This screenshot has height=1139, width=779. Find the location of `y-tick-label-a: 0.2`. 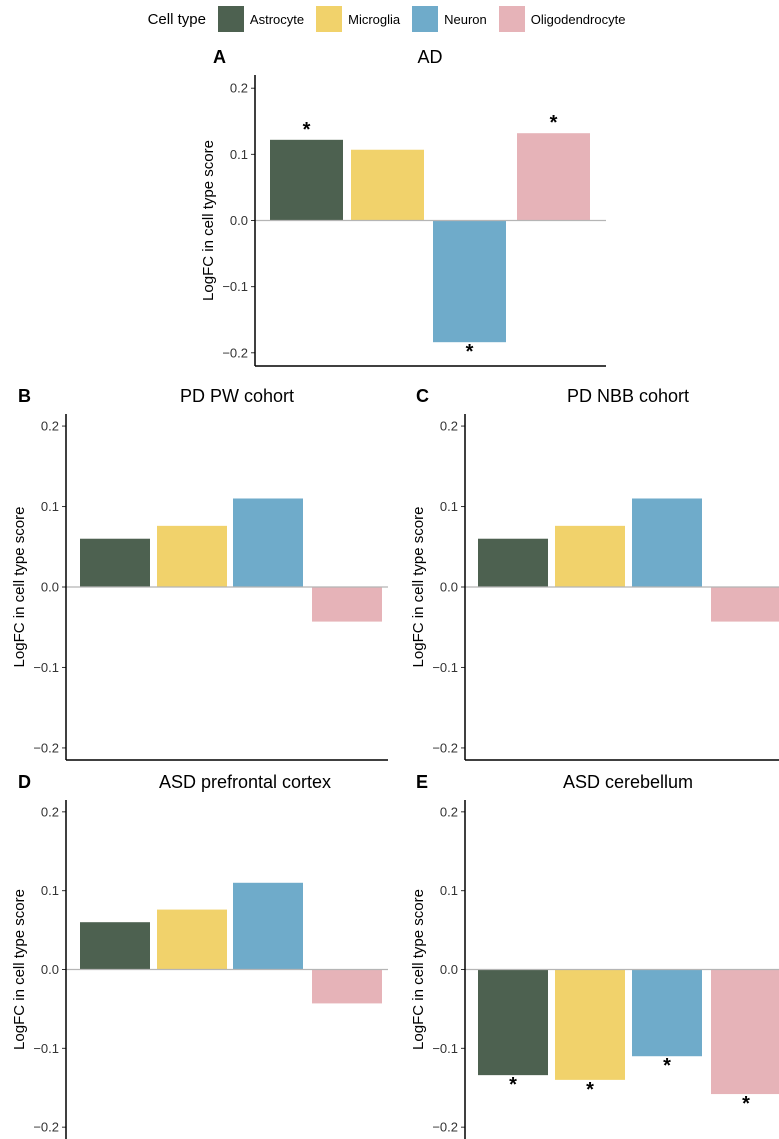

y-tick-label-a: 0.2 is located at coordinates (239, 88).